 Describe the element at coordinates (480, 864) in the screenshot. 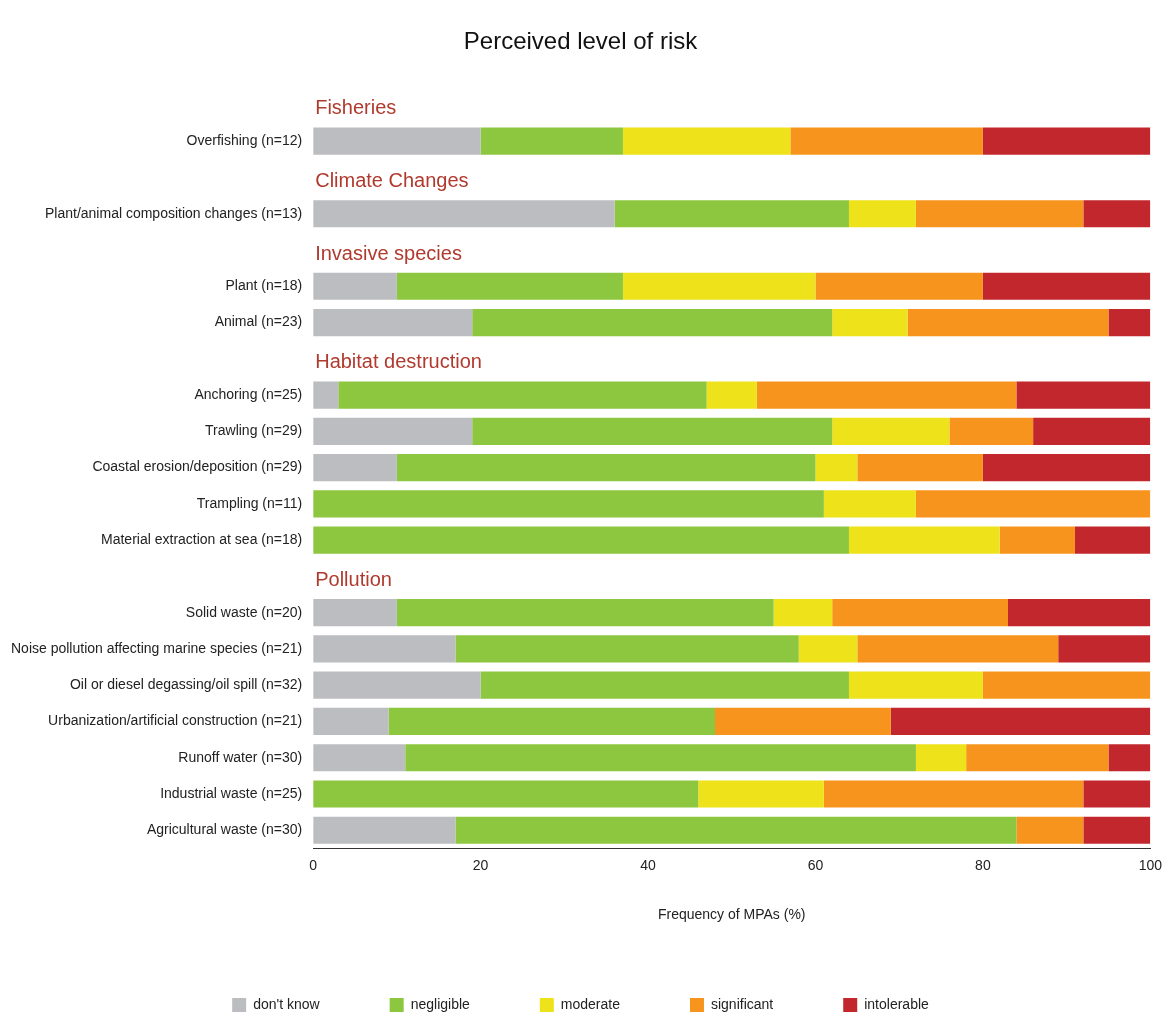

I see `x-tick-label: 20` at that location.